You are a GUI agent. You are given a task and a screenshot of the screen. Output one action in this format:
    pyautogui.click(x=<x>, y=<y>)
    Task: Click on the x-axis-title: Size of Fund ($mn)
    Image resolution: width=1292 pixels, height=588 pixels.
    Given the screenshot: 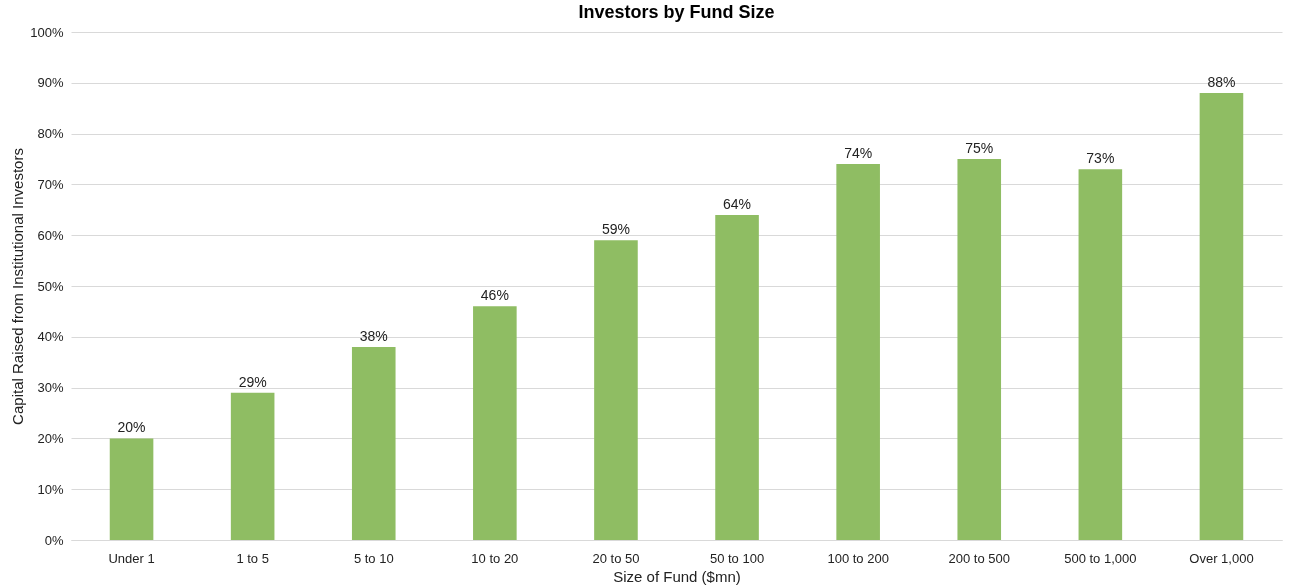 What is the action you would take?
    pyautogui.click(x=677, y=576)
    